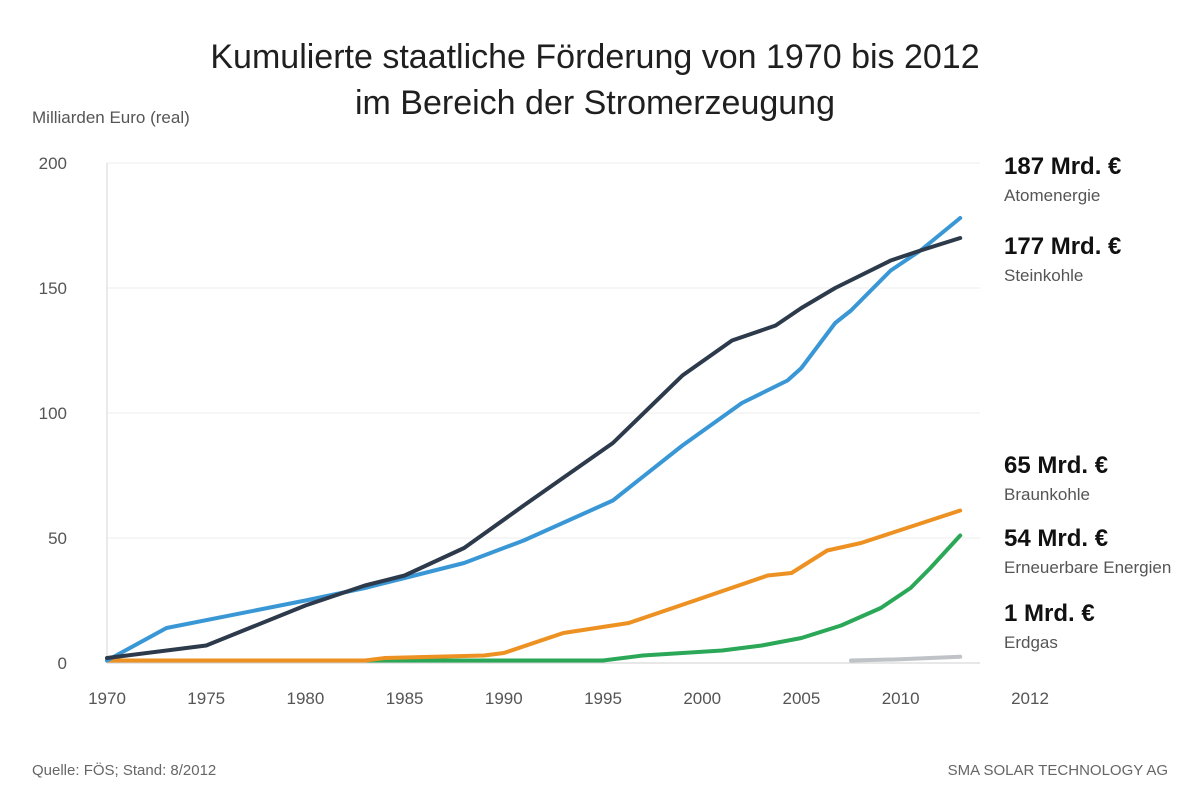  Describe the element at coordinates (305, 698) in the screenshot. I see `x-tick-label-1980: 1980` at that location.